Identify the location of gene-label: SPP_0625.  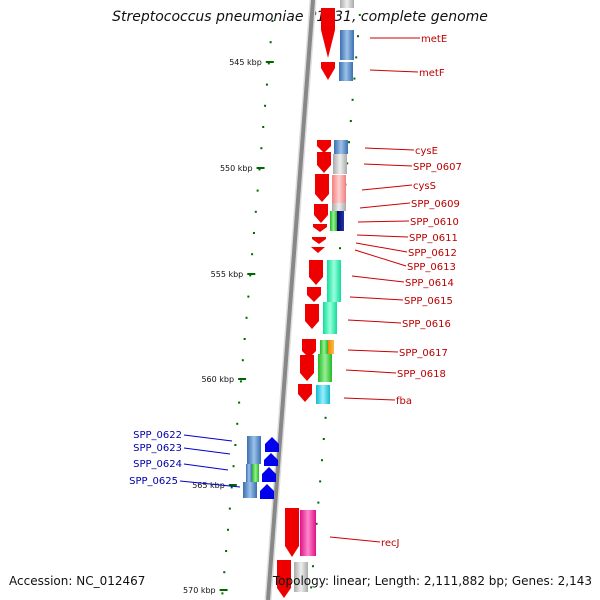
(153, 481).